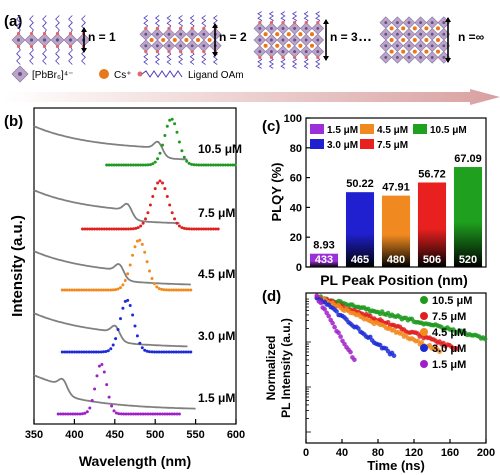 The image size is (500, 475). I want to click on bar-category-label: 433, so click(324, 260).